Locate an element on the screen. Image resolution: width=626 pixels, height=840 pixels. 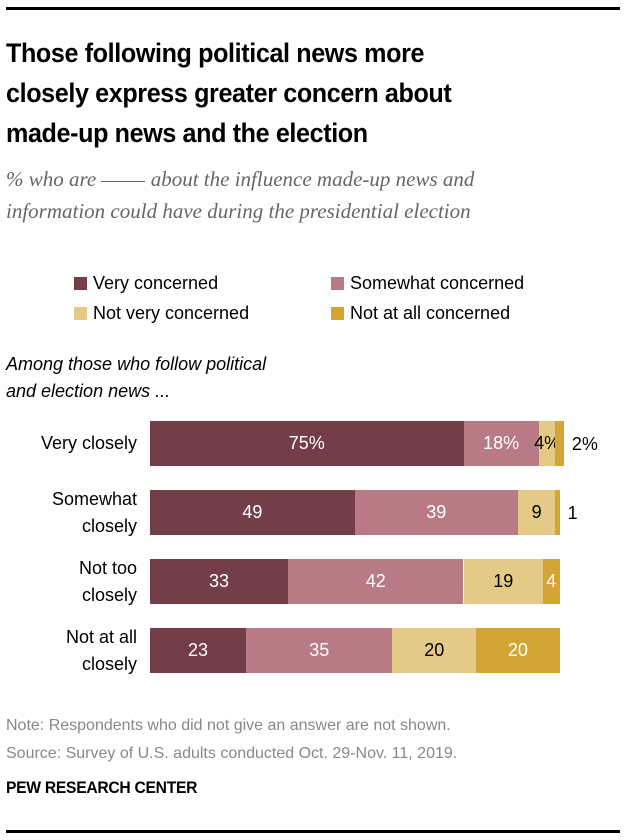
data-label: 33 is located at coordinates (218, 581).